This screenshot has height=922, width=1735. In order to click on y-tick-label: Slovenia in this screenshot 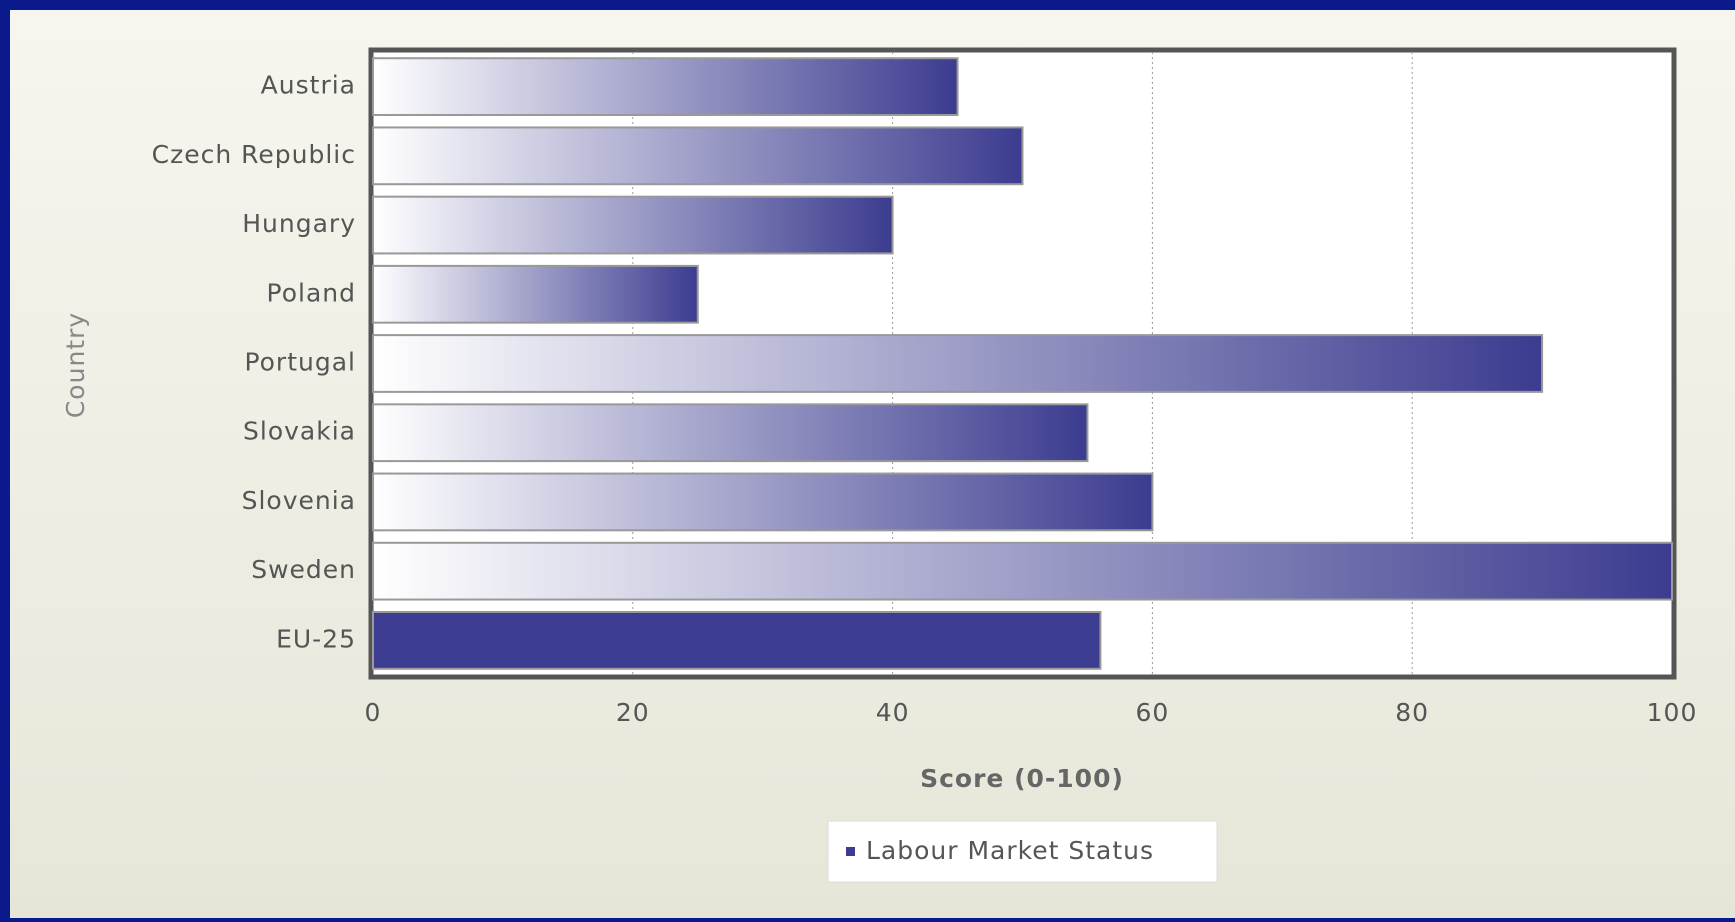, I will do `click(299, 500)`.